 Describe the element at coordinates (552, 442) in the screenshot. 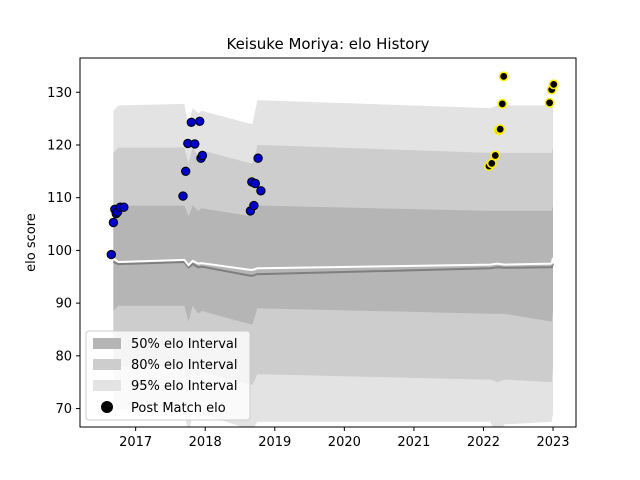

I see `x-tick-label-2023: 2023` at that location.